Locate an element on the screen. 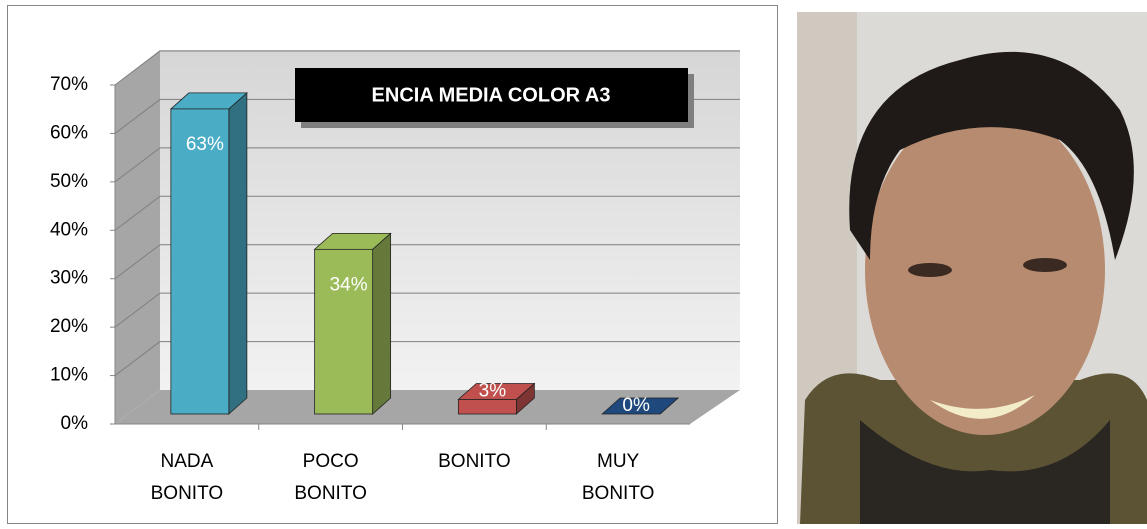 This screenshot has width=1147, height=529. title-box is located at coordinates (491, 95).